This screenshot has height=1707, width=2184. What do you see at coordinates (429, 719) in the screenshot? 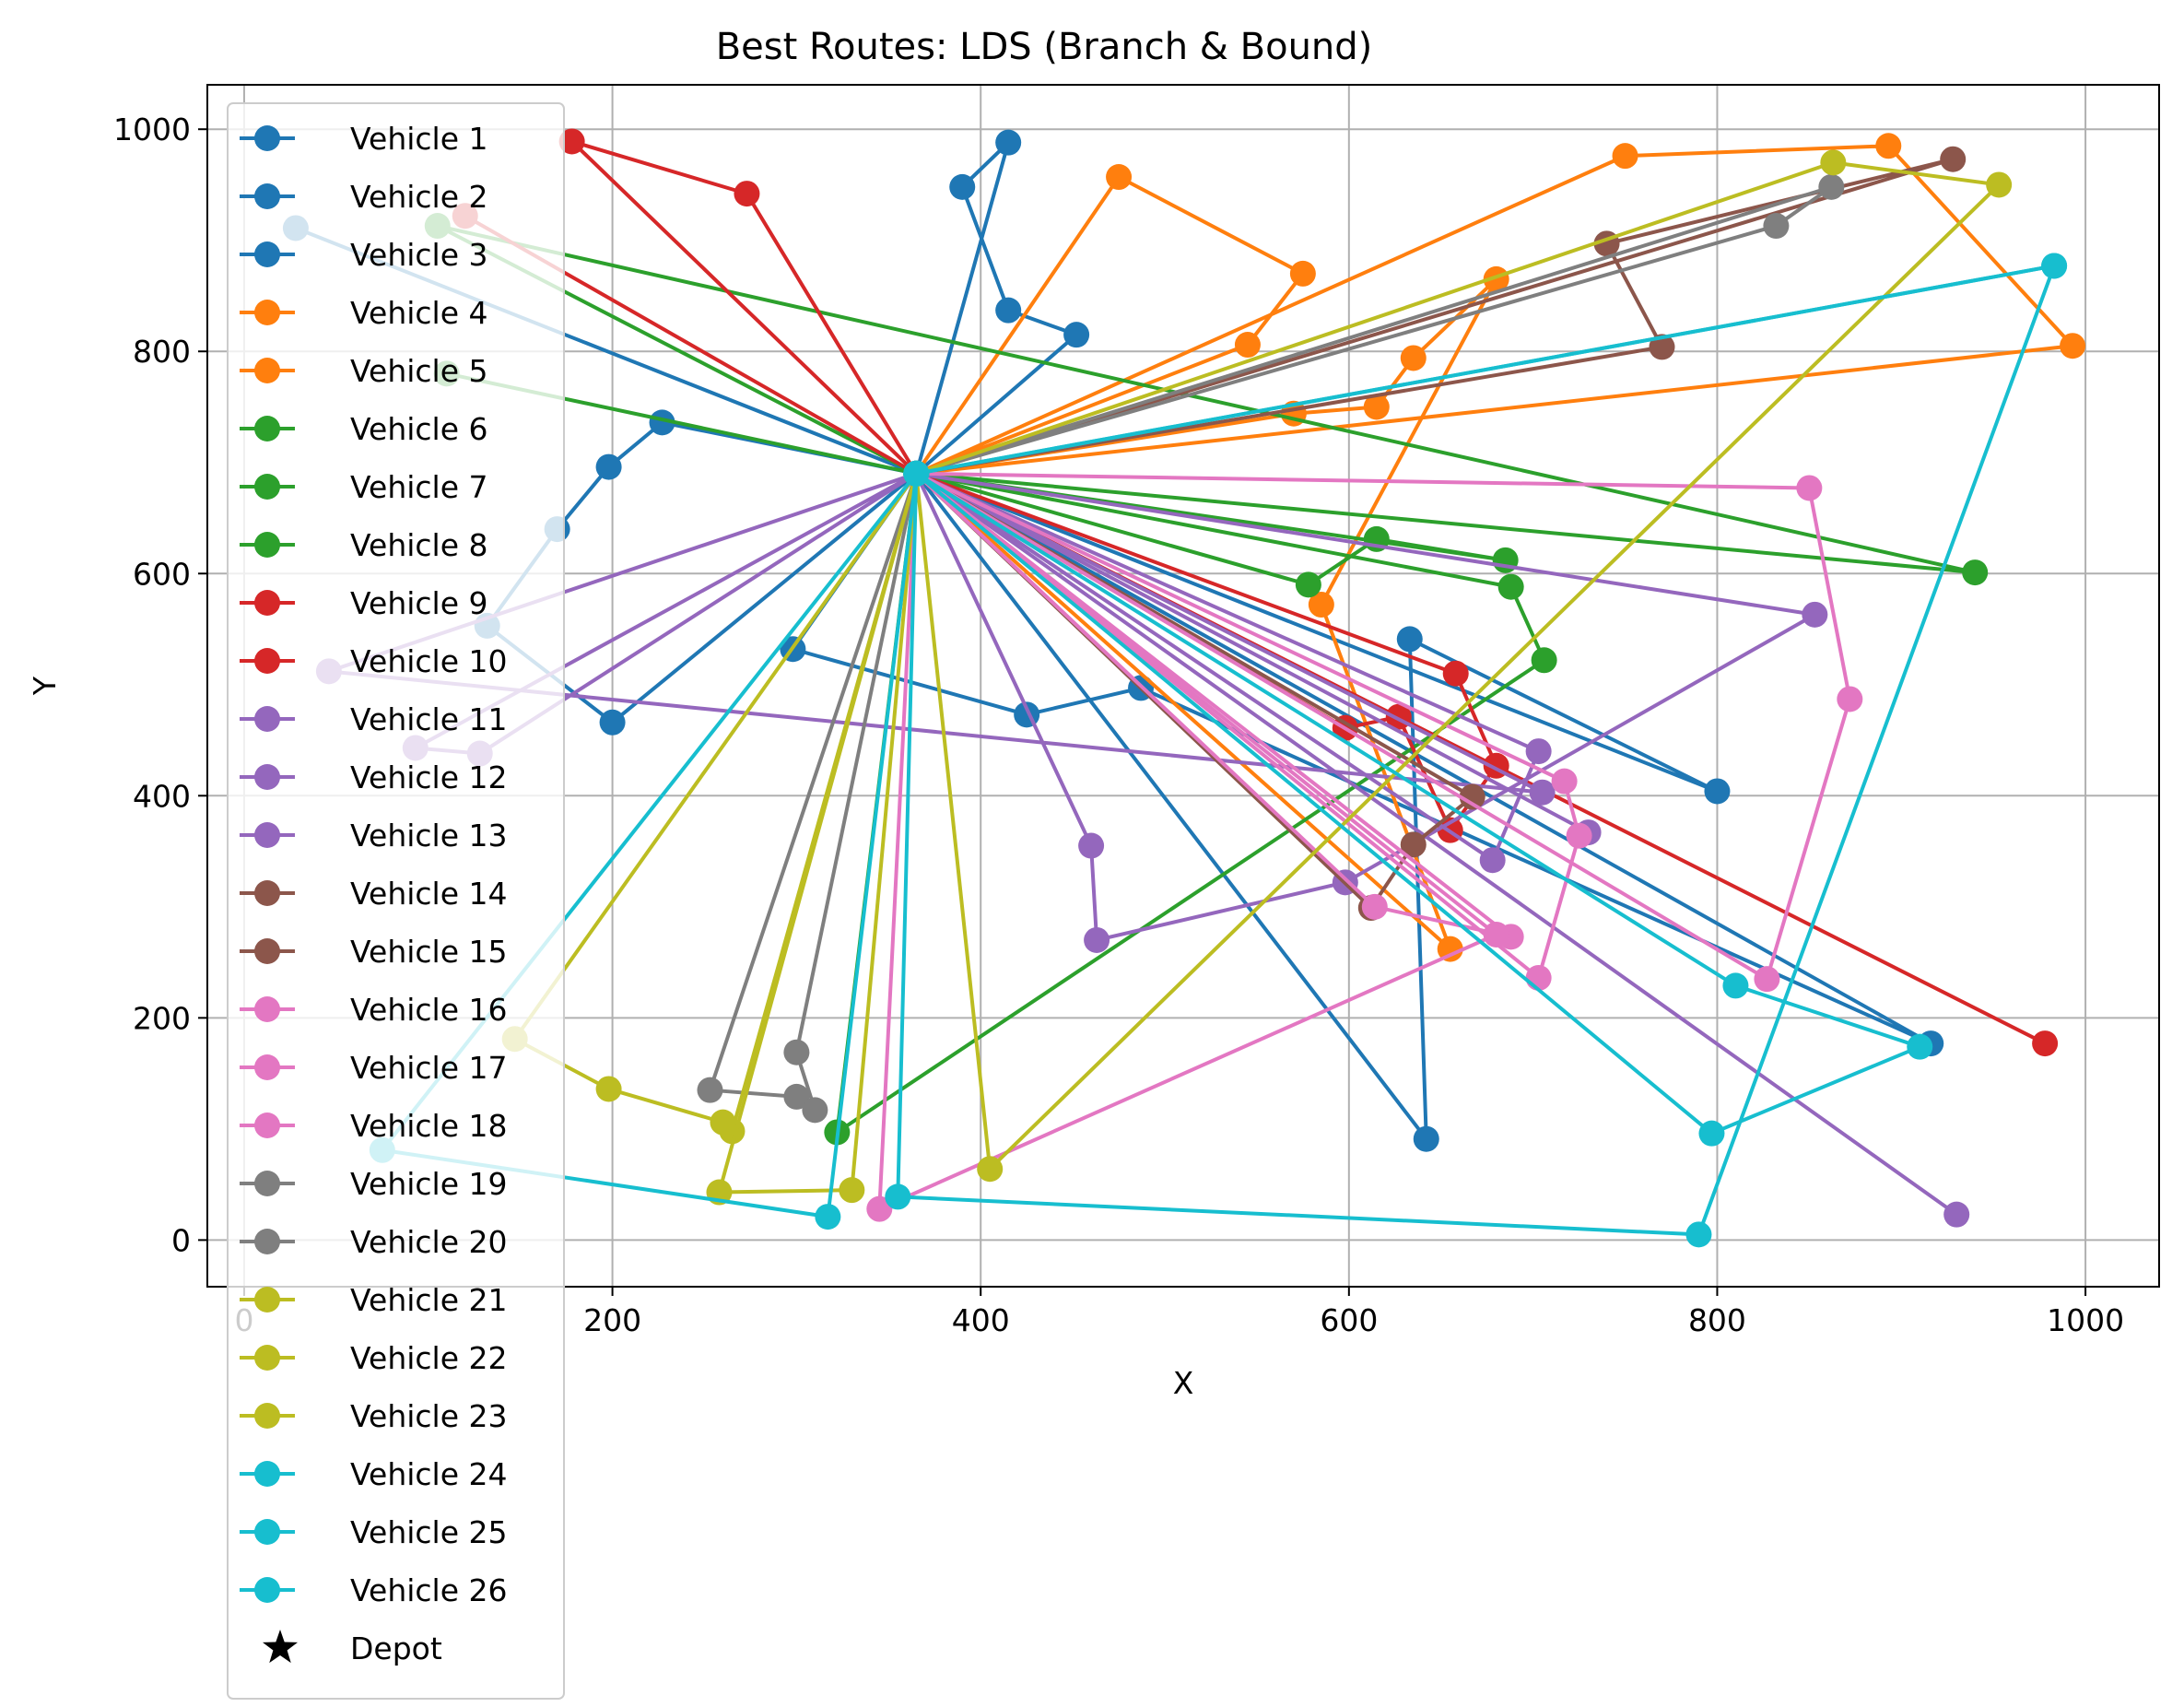
I see `legend-label: Vehicle 11` at bounding box center [429, 719].